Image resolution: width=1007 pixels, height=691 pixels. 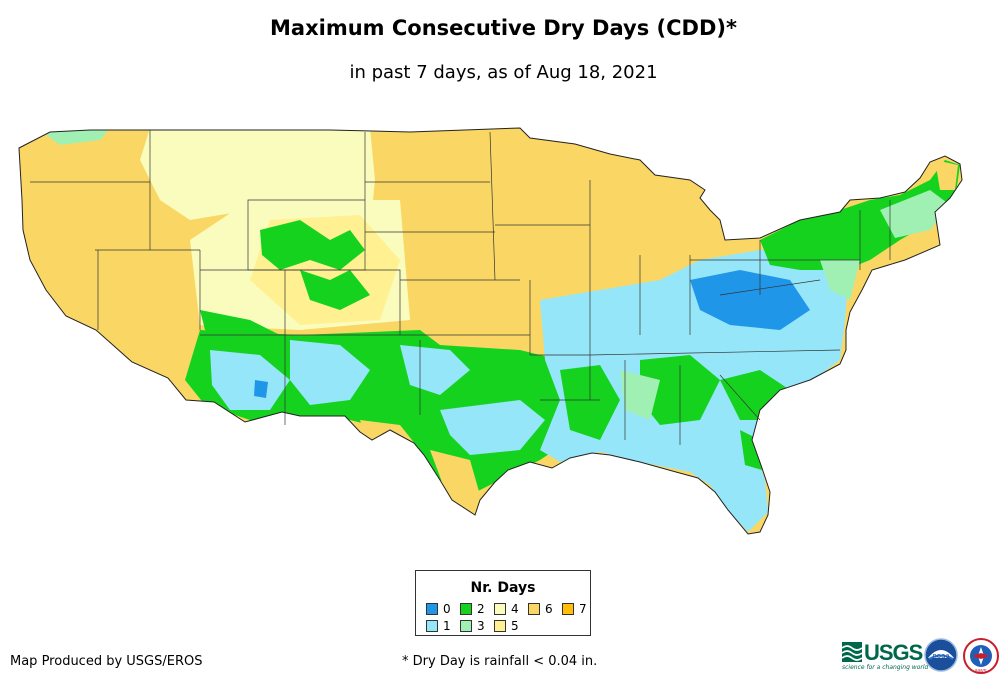 I want to click on noaa-logo-icon: noaa, so click(x=941, y=655).